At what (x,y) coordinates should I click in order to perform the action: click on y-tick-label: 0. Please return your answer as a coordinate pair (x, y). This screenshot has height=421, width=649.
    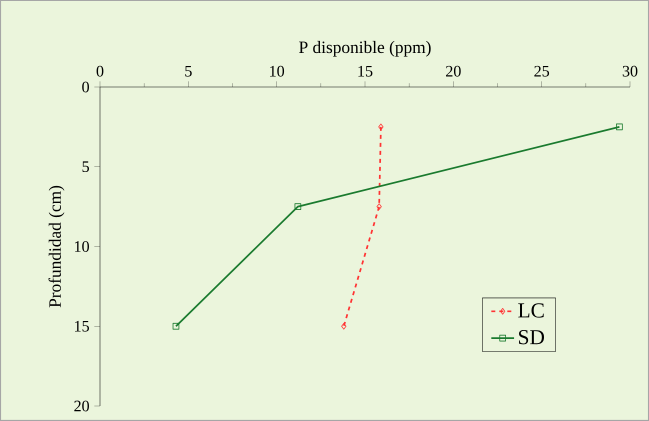
    Looking at the image, I should click on (85, 87).